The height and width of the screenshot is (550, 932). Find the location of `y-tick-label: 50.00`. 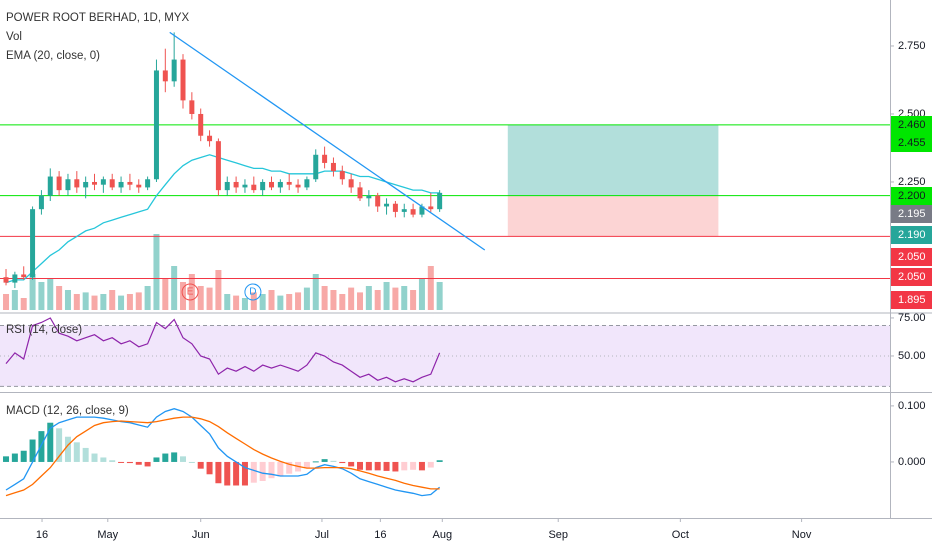

y-tick-label: 50.00 is located at coordinates (912, 356).